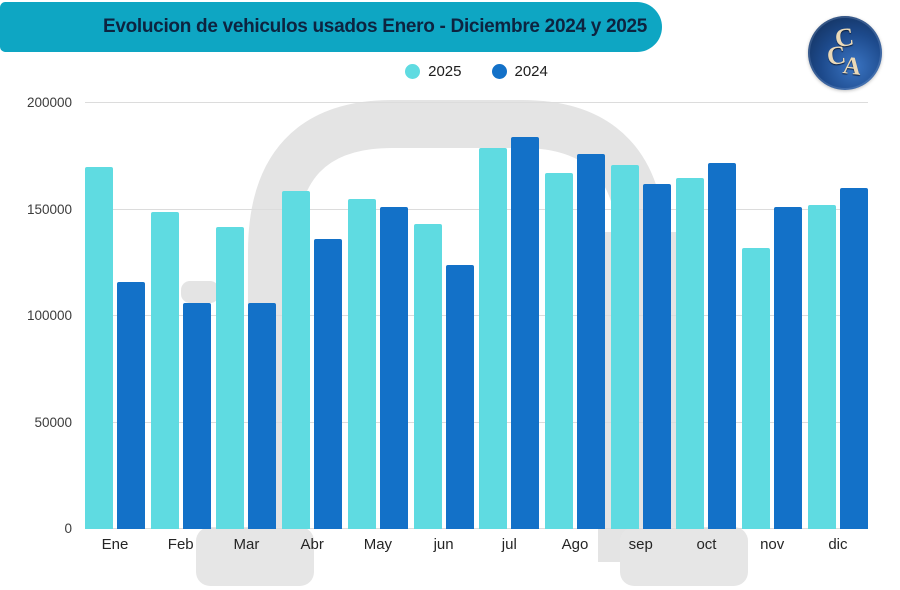 The width and height of the screenshot is (900, 590). I want to click on x-label-Ene: Ene, so click(115, 544).